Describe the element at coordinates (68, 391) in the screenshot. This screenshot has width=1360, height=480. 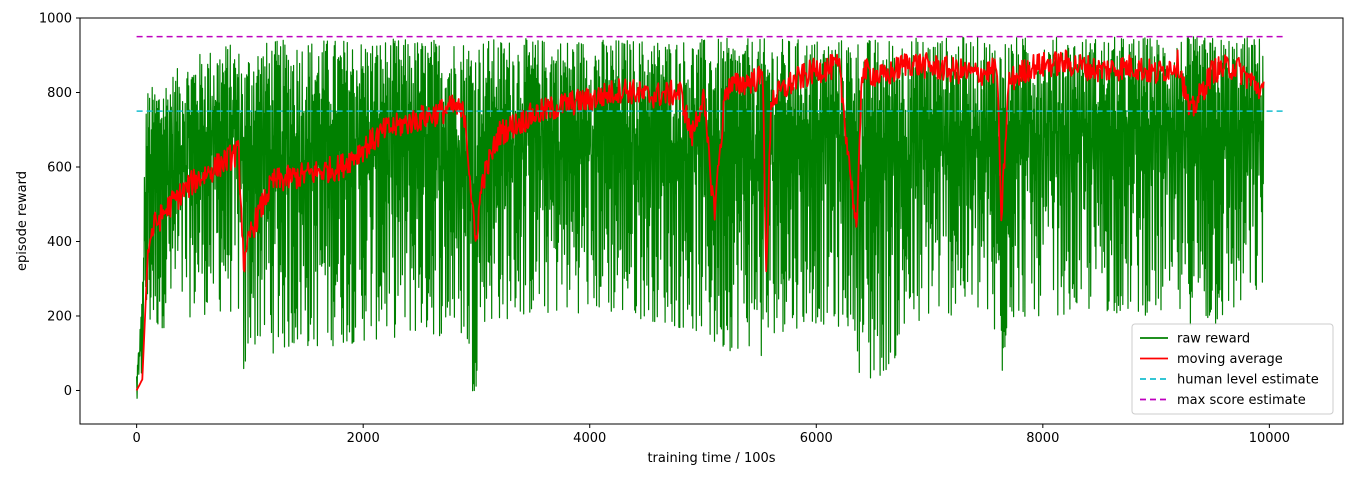
I see `y-tick-label: 0` at that location.